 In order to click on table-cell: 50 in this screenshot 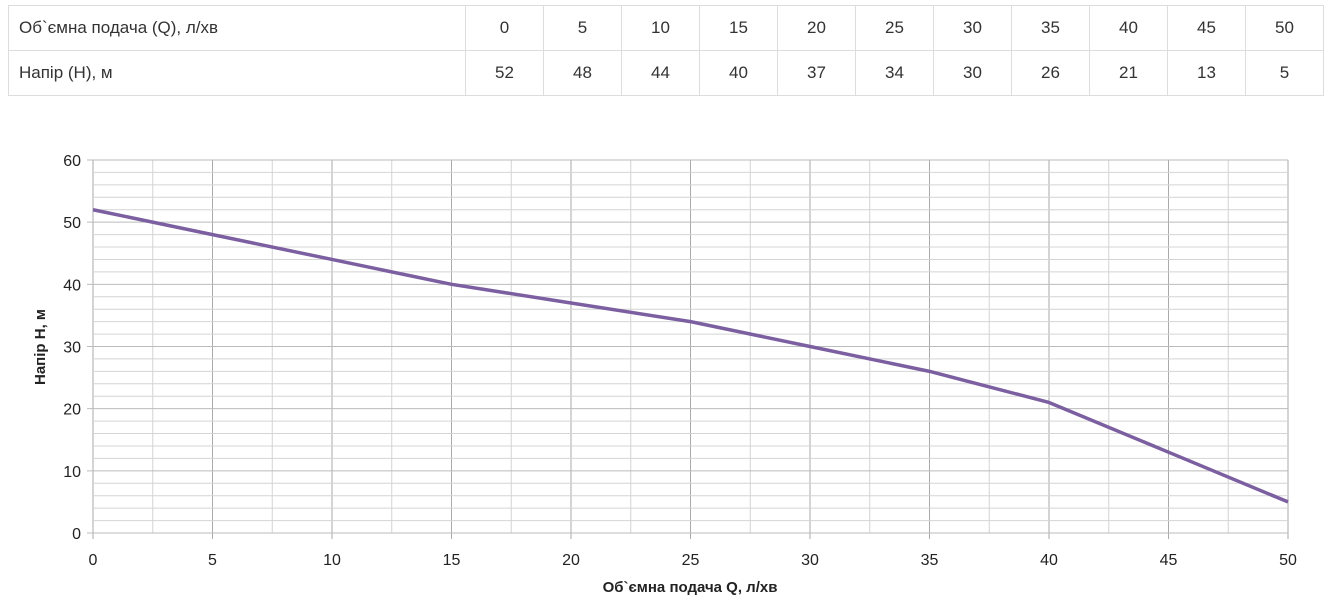, I will do `click(1284, 28)`.